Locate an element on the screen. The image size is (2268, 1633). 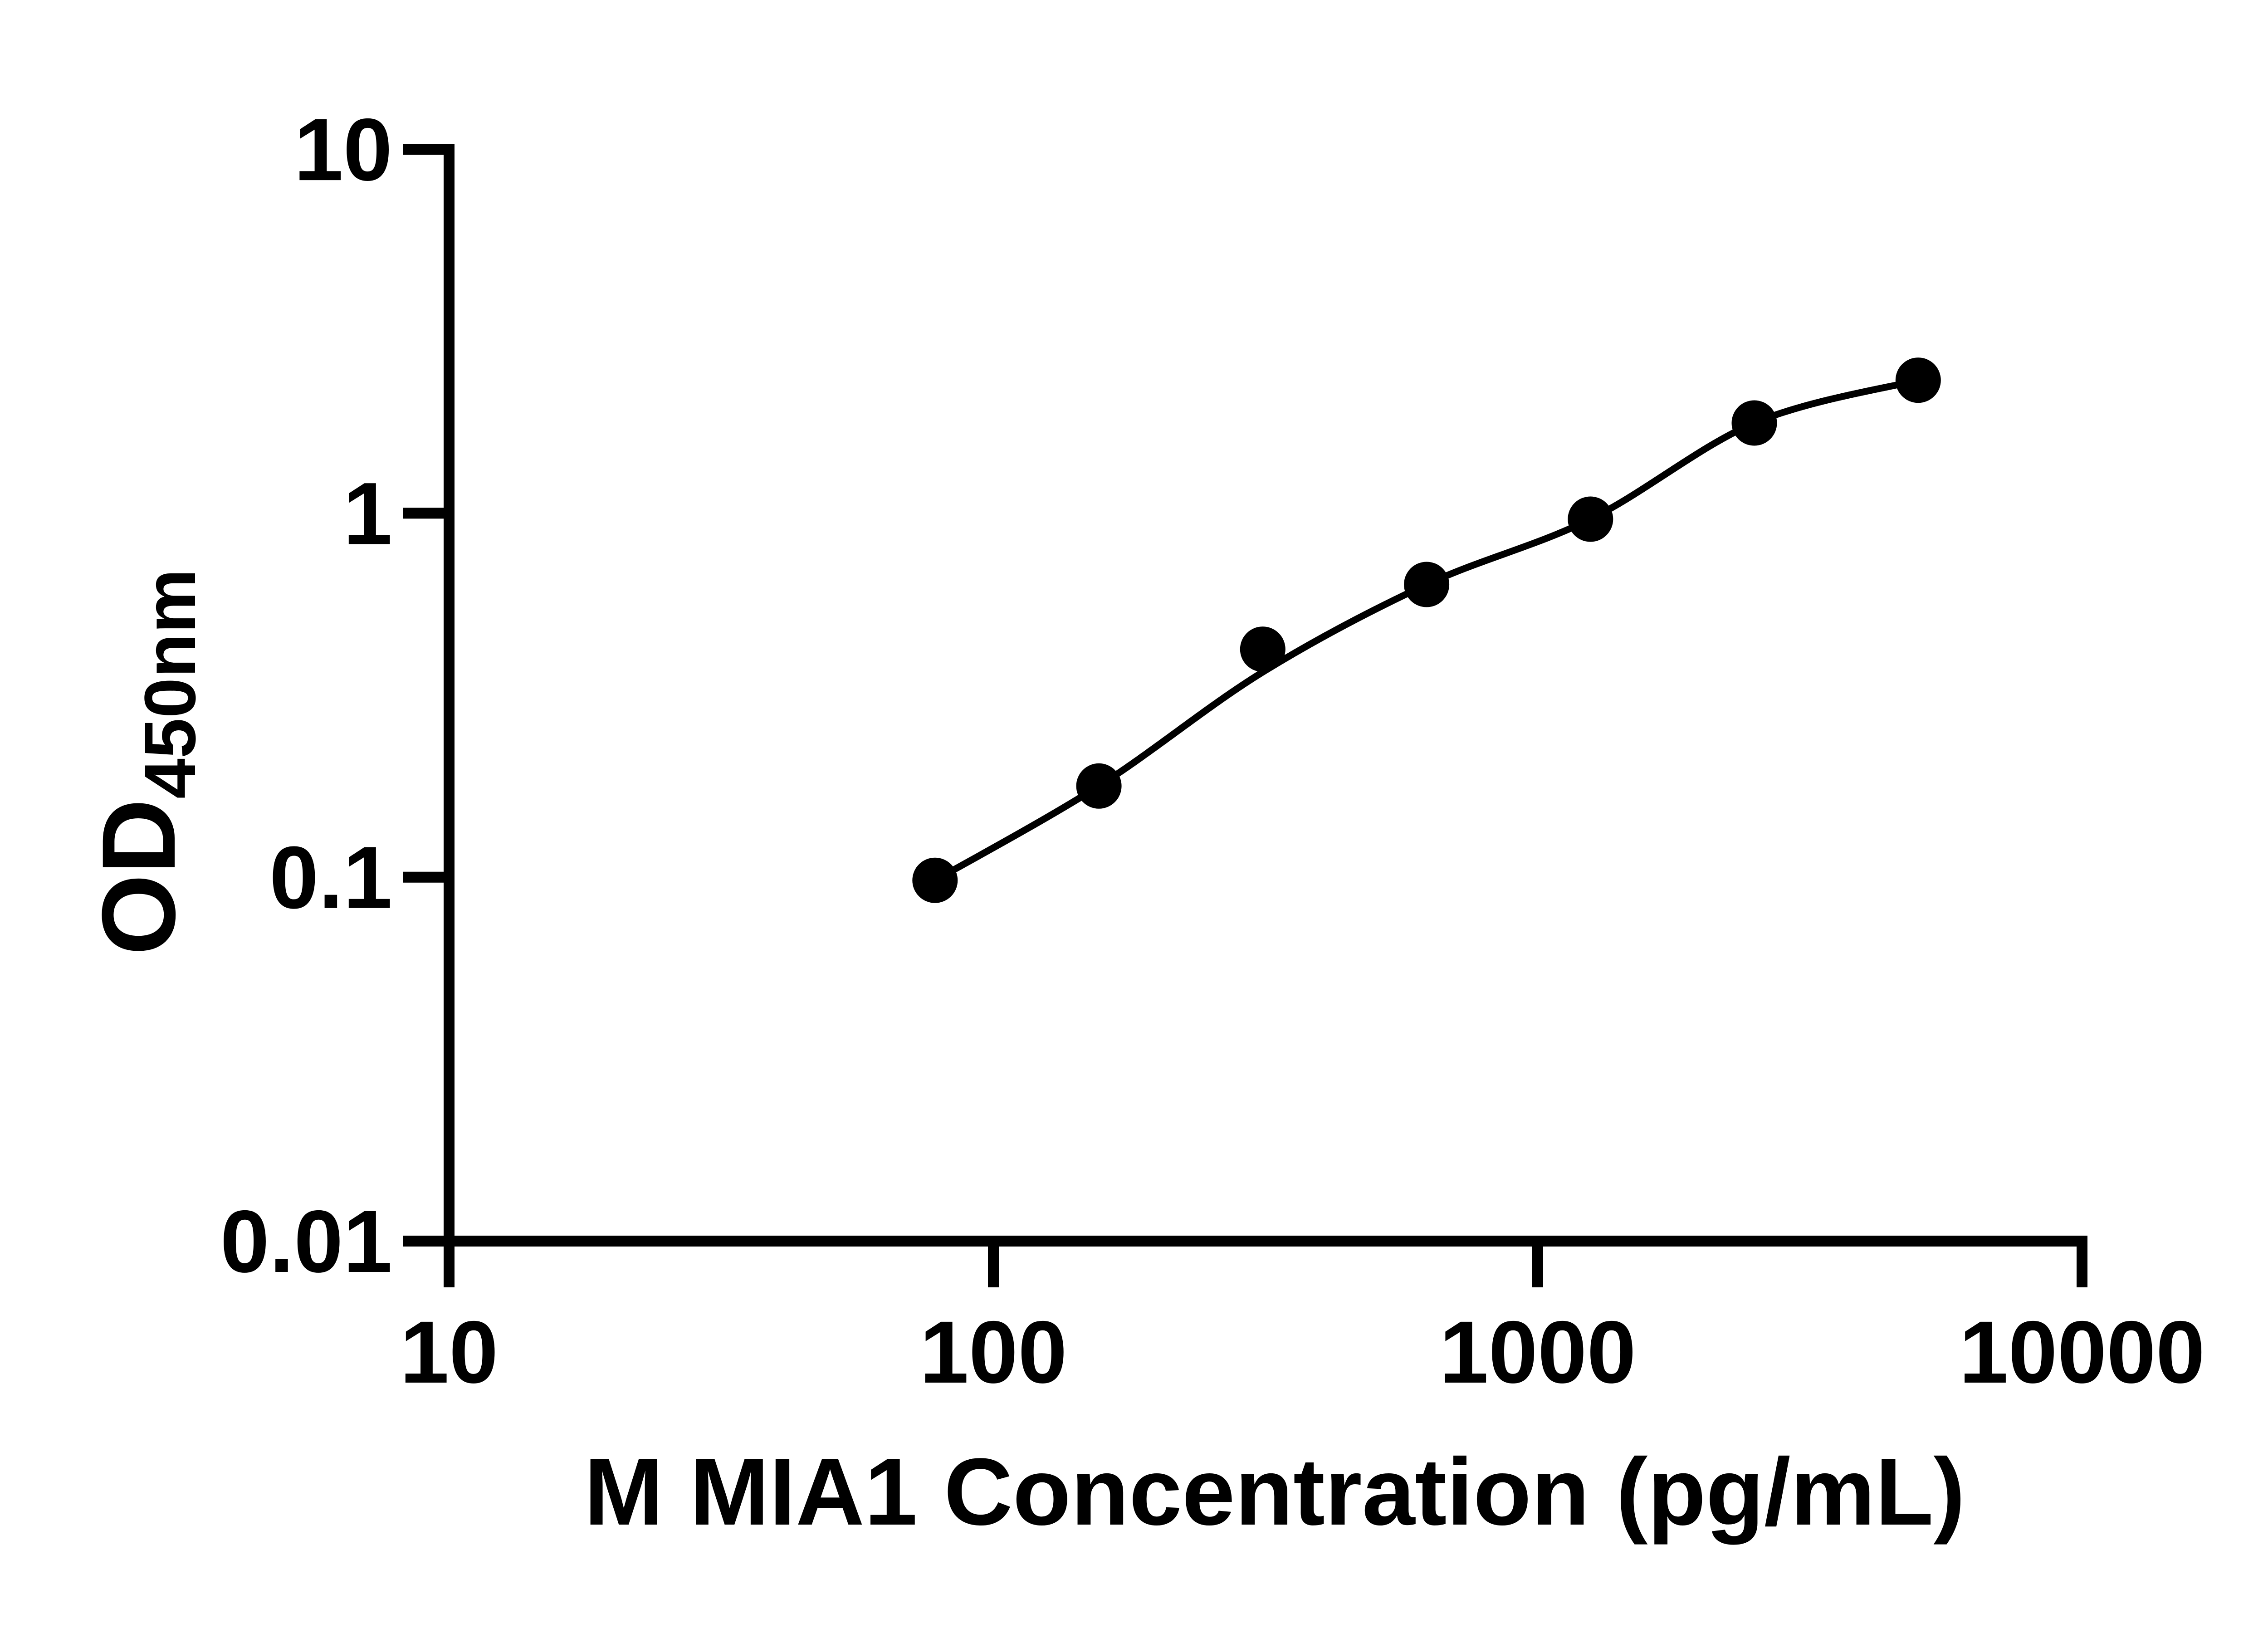
x-tick-label: 1000 is located at coordinates (1537, 1352).